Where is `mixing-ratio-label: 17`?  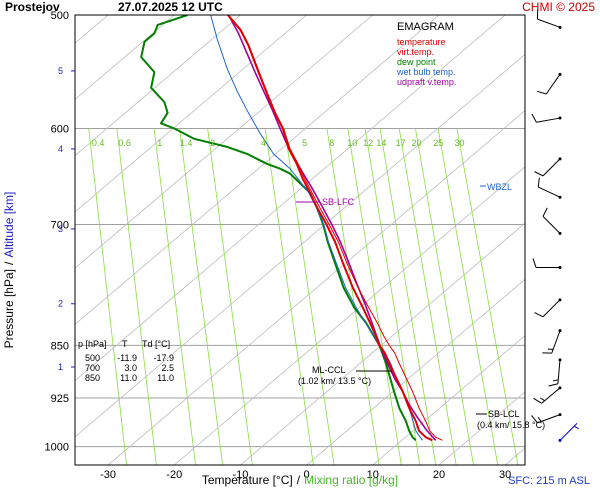 mixing-ratio-label: 17 is located at coordinates (401, 143).